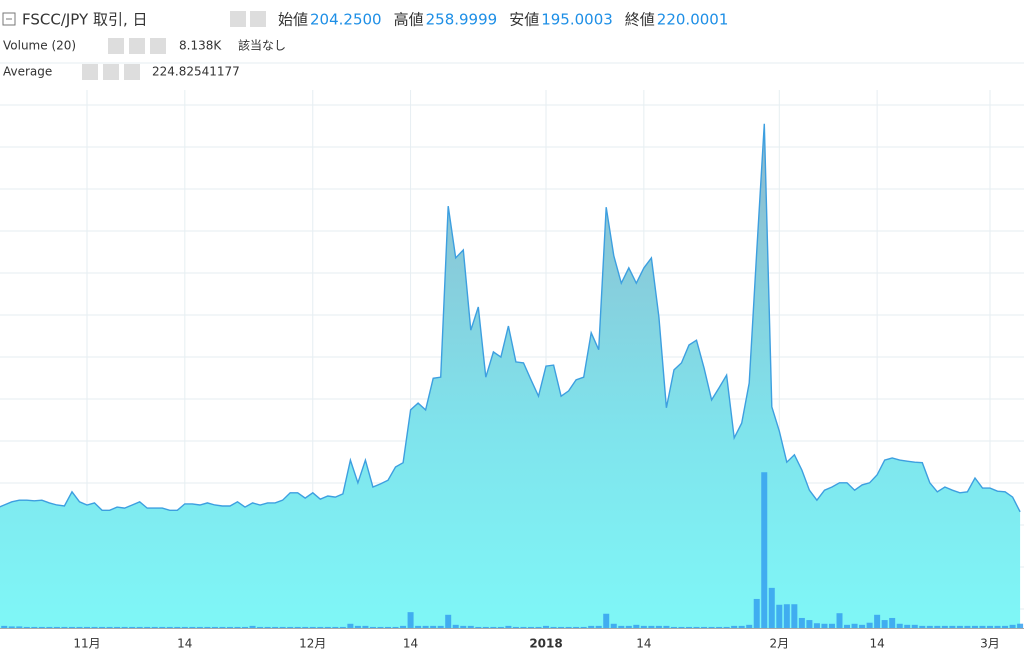 Image resolution: width=1024 pixels, height=663 pixels. What do you see at coordinates (640, 20) in the screenshot?
I see `ohlc-label: 終値` at bounding box center [640, 20].